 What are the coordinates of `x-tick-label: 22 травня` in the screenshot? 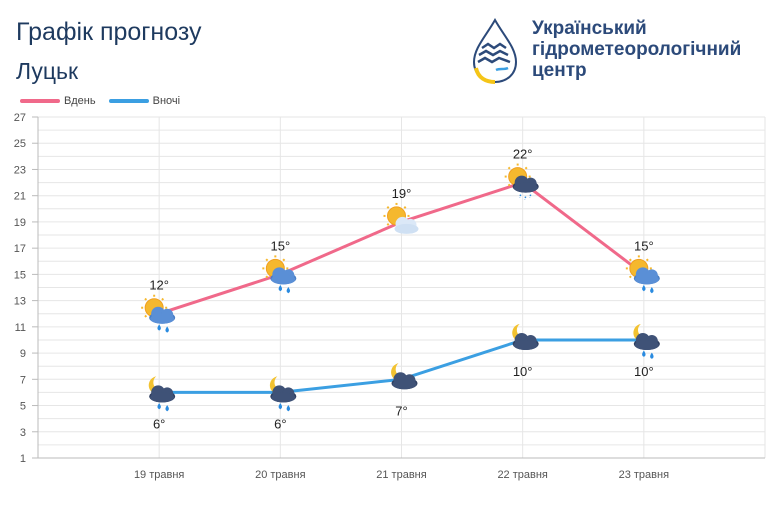 It's located at (522, 475).